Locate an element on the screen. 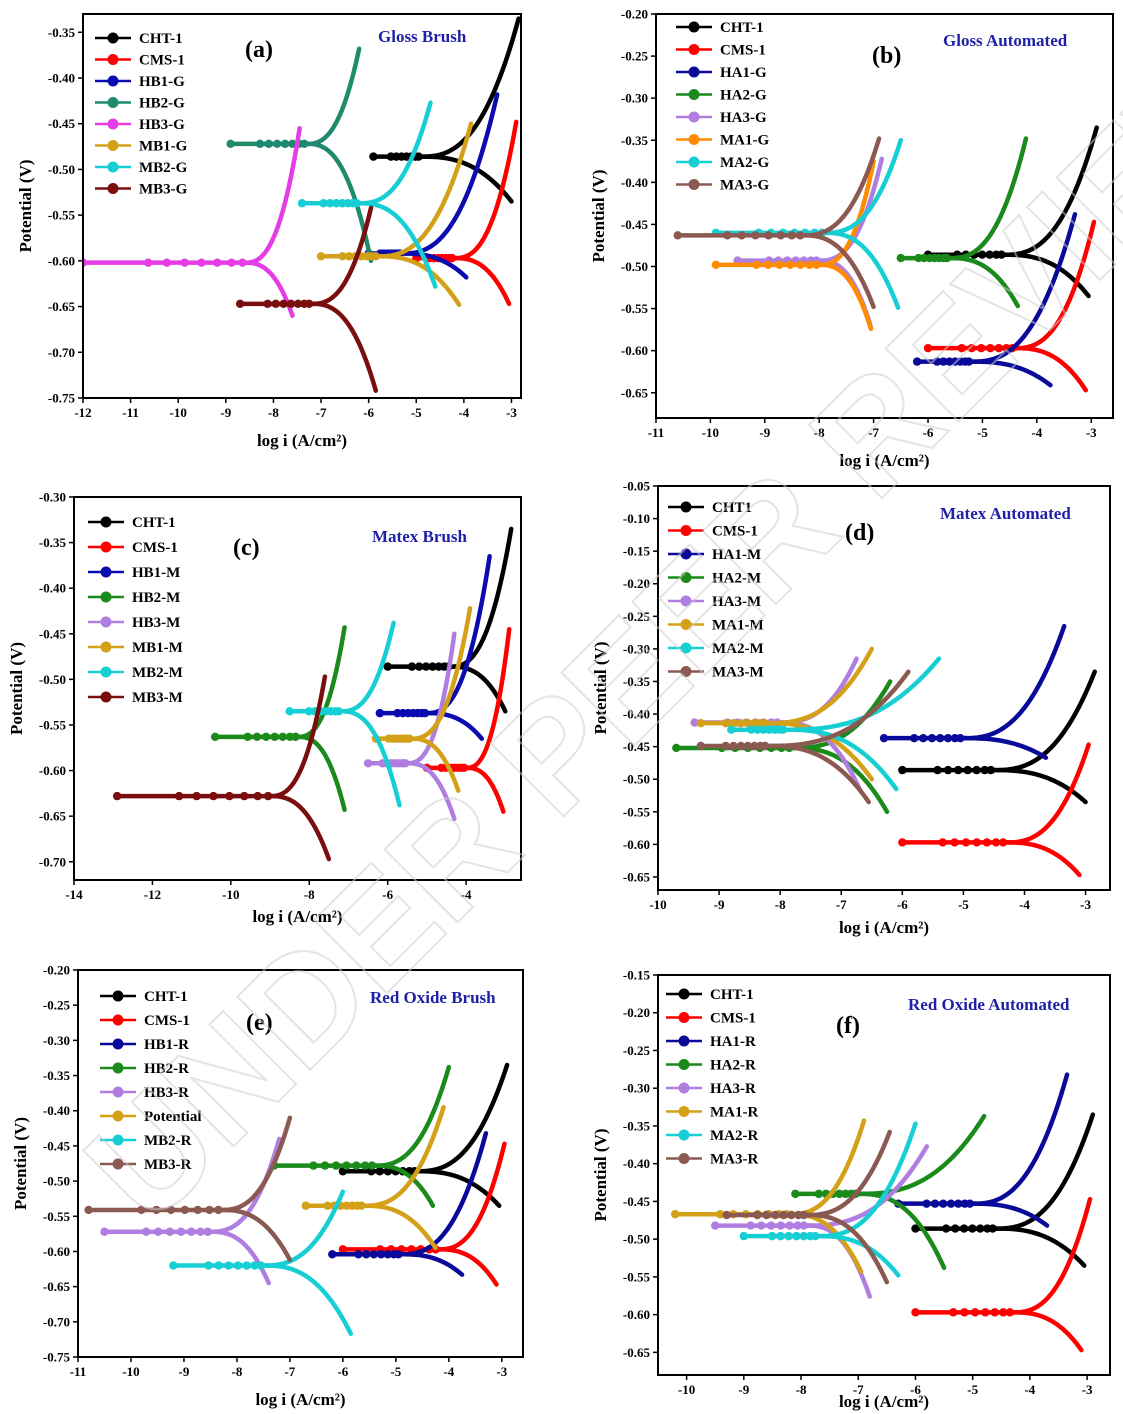  legend-label: HA2-G is located at coordinates (743, 96).